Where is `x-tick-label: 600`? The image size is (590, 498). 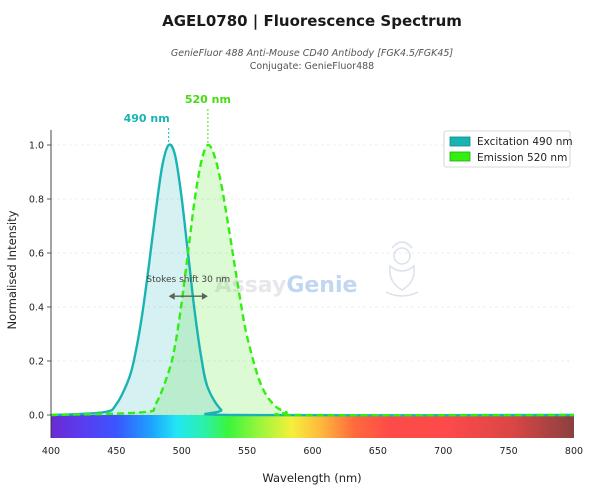 x-tick-label: 600 is located at coordinates (312, 451).